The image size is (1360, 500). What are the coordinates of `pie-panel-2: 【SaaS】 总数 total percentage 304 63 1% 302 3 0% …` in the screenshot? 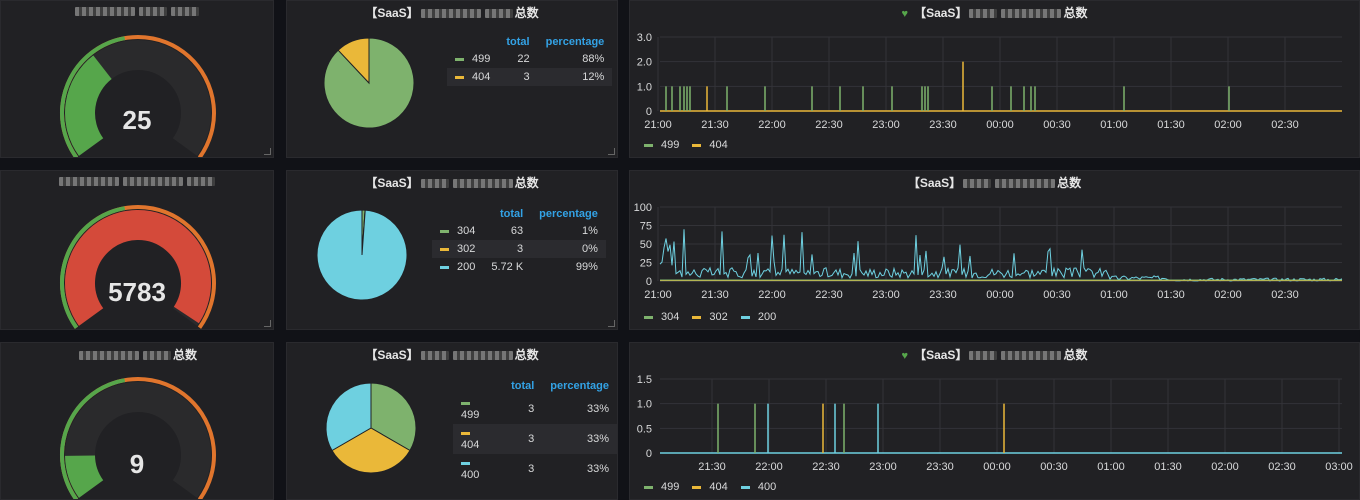 It's located at (452, 250).